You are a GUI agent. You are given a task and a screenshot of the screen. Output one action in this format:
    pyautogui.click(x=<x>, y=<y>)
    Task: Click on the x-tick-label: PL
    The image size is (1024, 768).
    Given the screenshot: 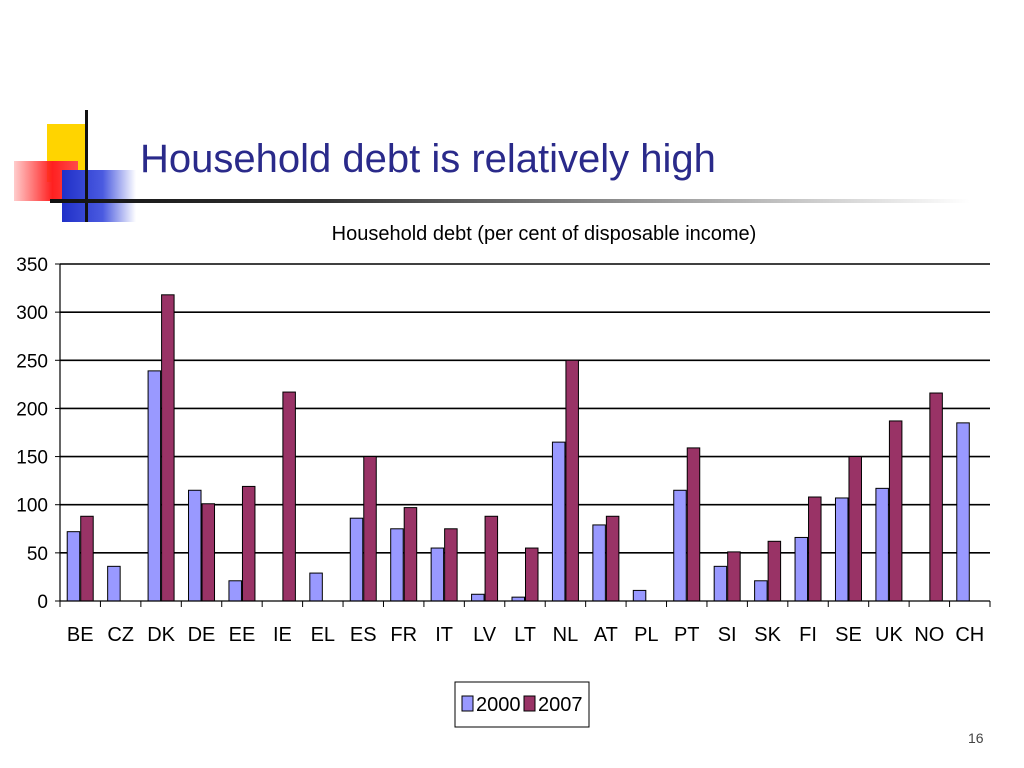 What is the action you would take?
    pyautogui.click(x=646, y=635)
    